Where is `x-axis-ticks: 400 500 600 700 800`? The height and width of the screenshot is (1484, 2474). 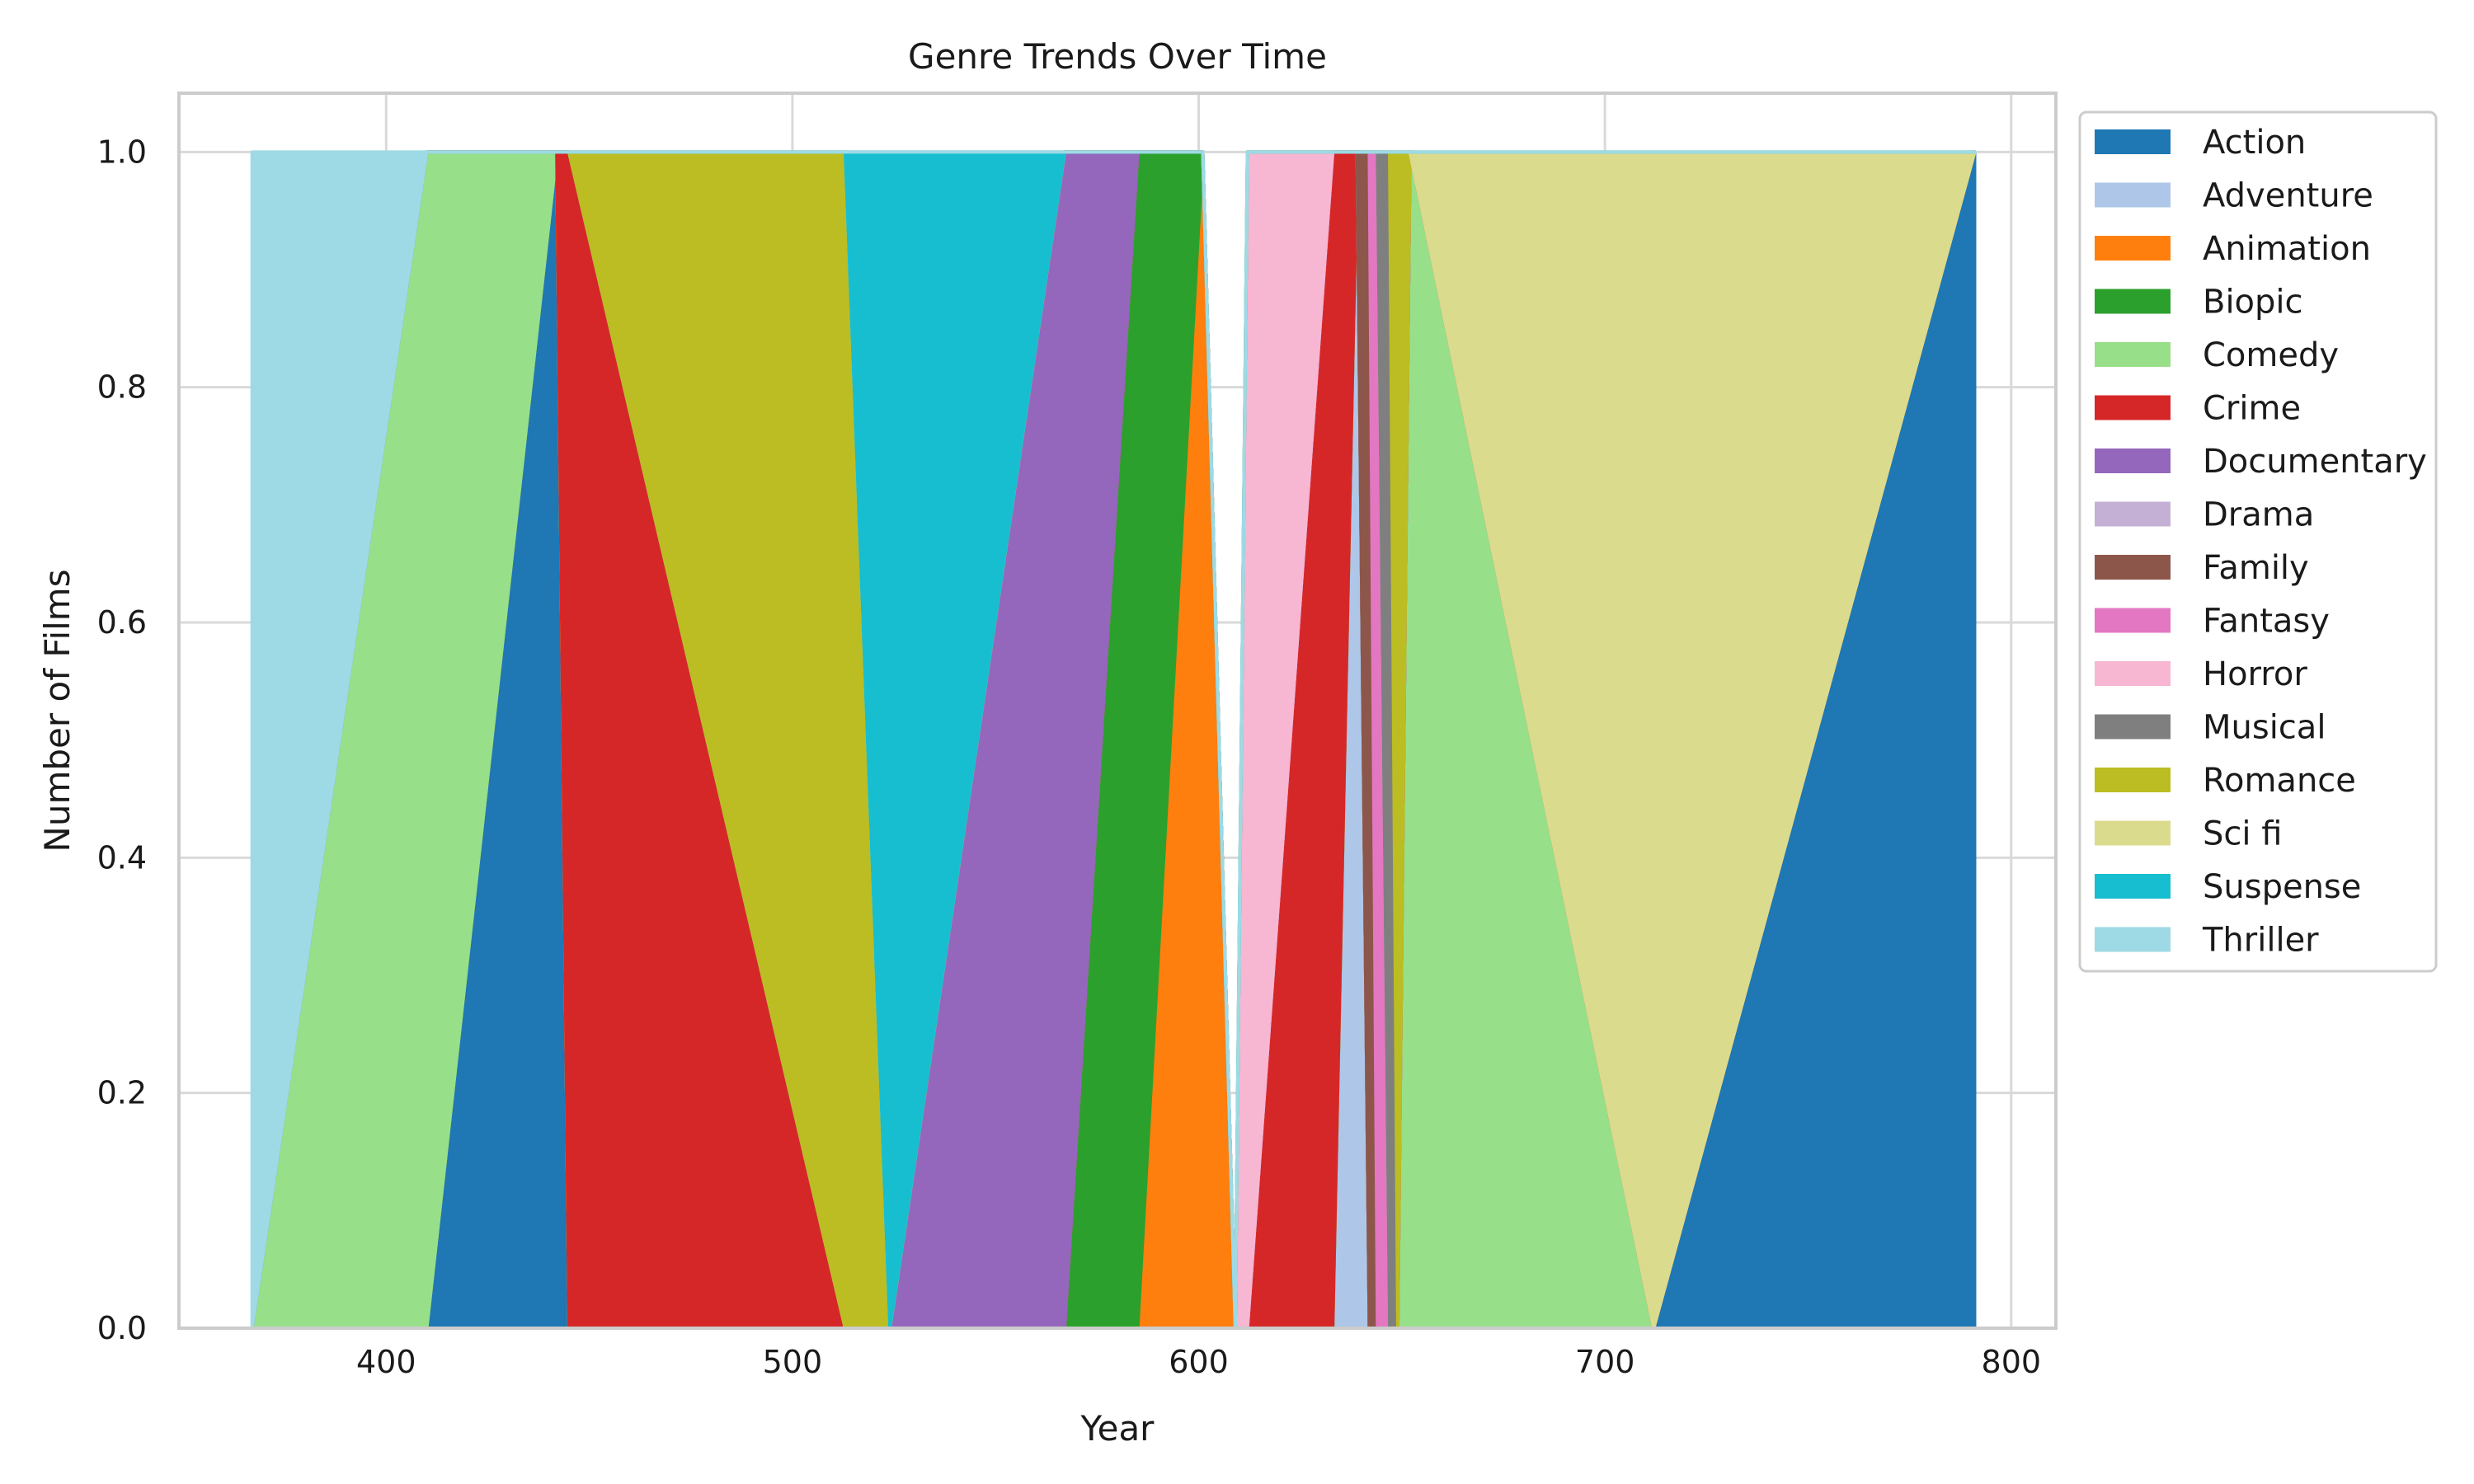 x-axis-ticks: 400 500 600 700 800 is located at coordinates (1198, 1362).